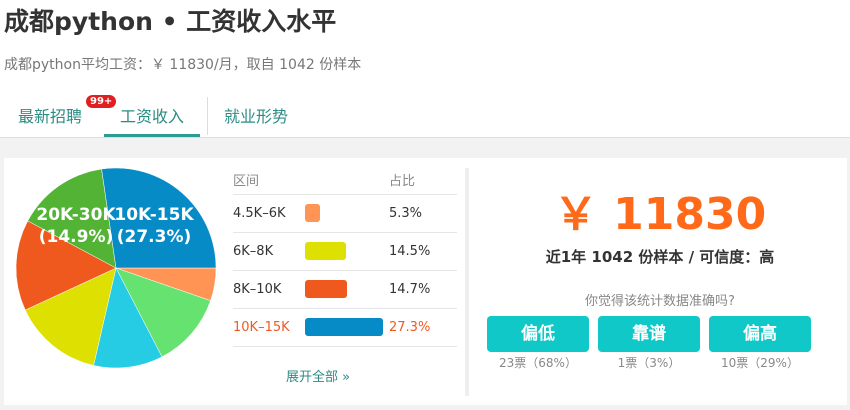 The width and height of the screenshot is (850, 410). I want to click on table-row: 8K–10K 14.7%, so click(345, 289).